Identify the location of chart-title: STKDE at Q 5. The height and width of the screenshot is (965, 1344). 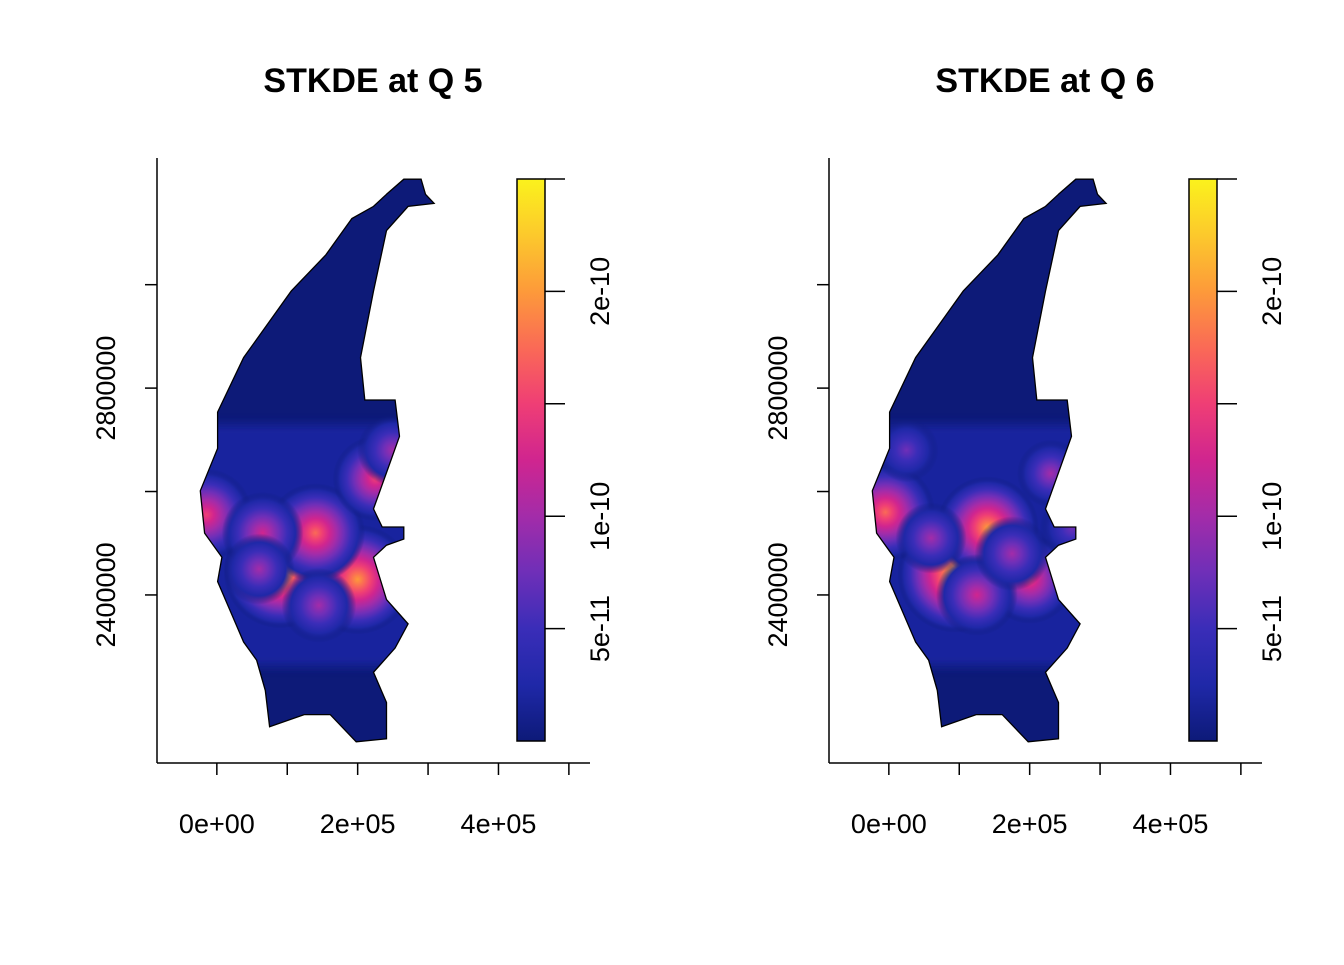
(372, 81).